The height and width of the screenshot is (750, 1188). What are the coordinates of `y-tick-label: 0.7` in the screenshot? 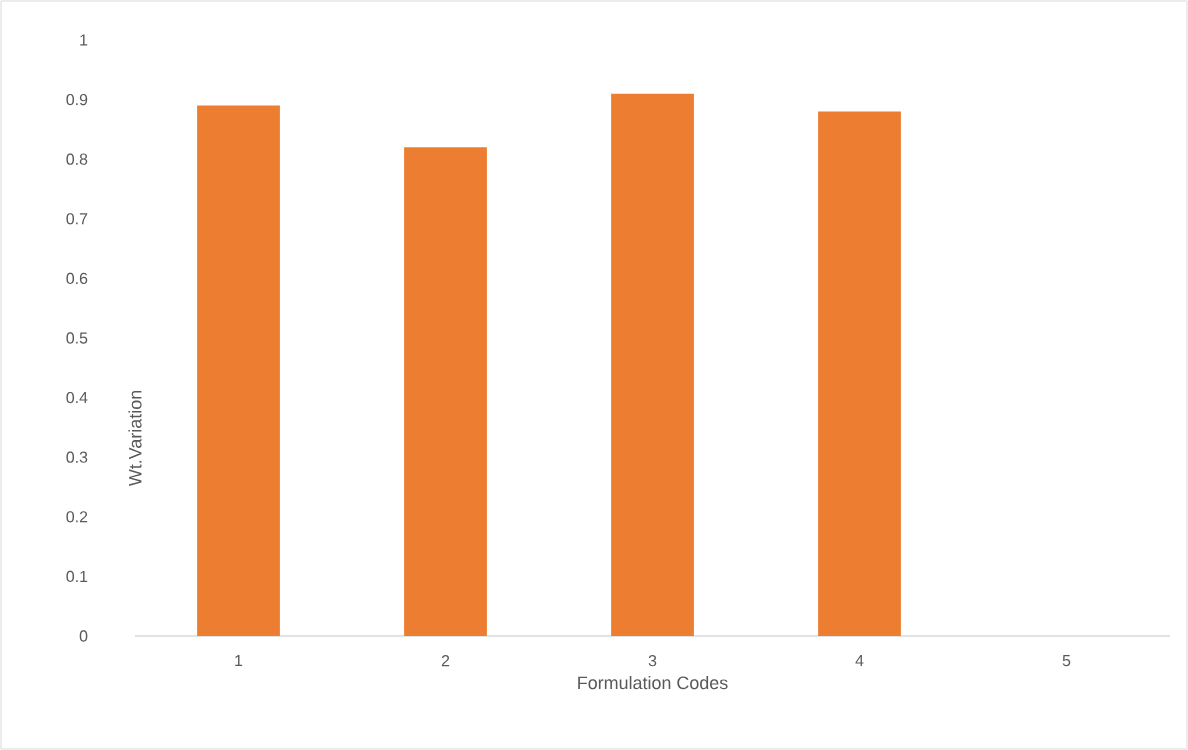 It's located at (77, 219).